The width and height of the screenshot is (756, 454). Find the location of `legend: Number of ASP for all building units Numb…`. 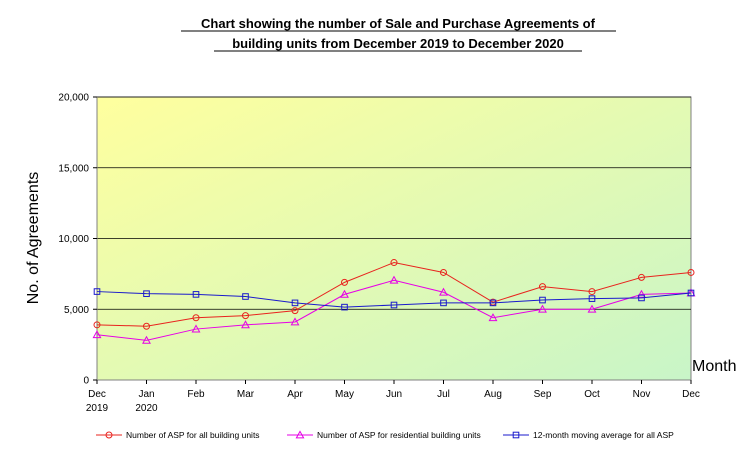

legend: Number of ASP for all building units Numb… is located at coordinates (385, 435).